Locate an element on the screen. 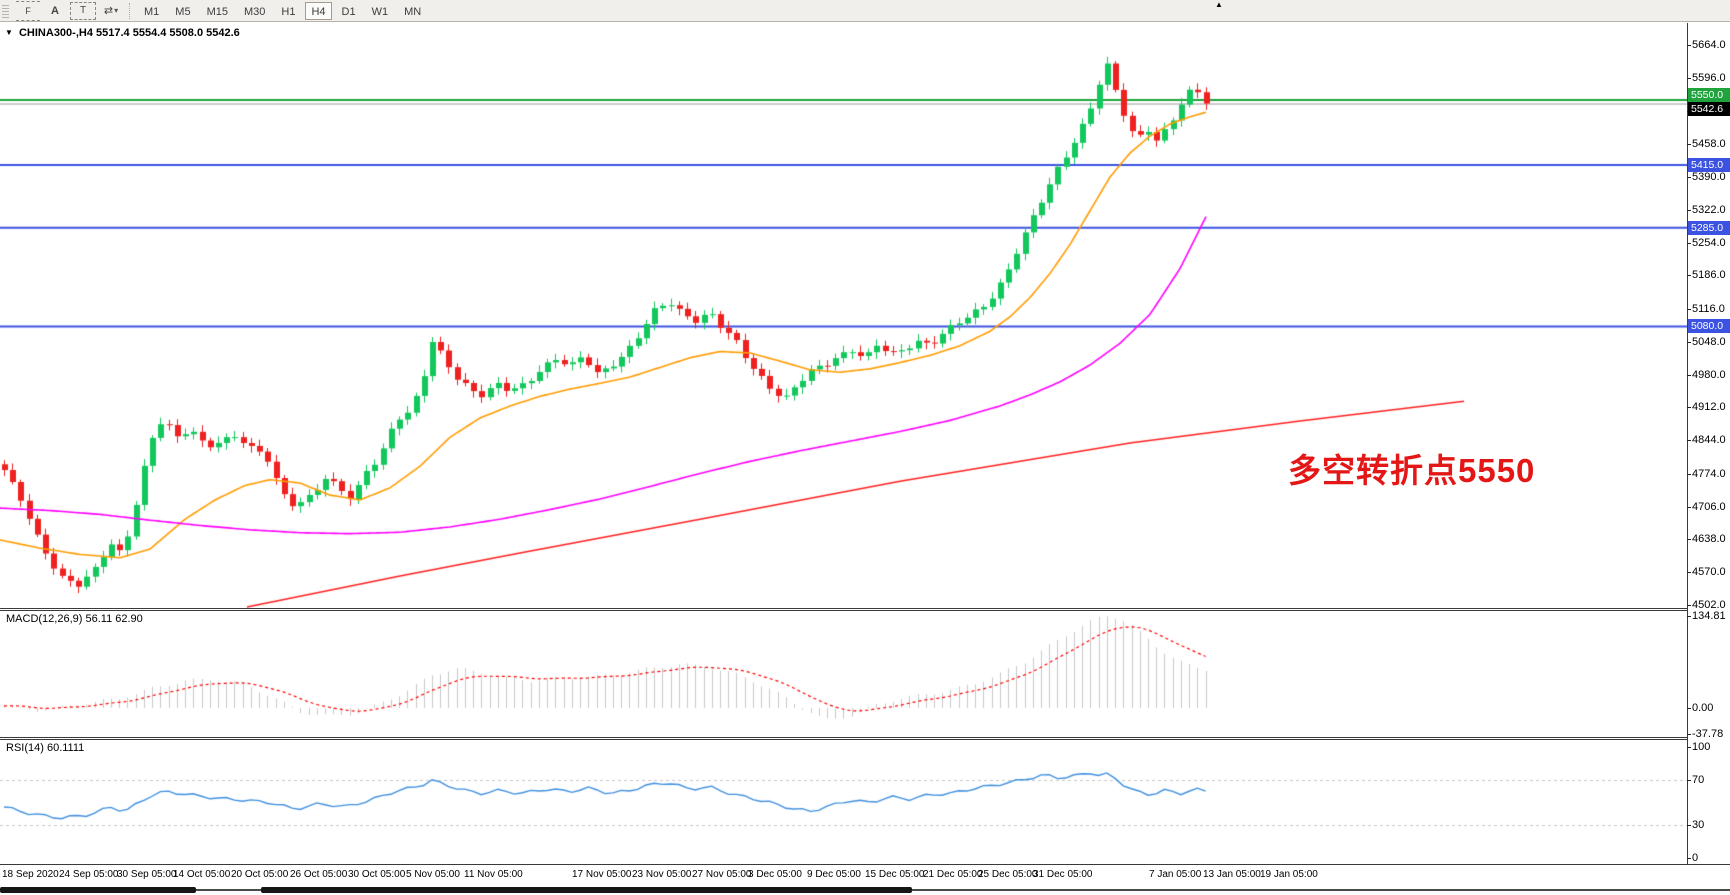 The height and width of the screenshot is (895, 1730). toolbar-separator is located at coordinates (129, 10).